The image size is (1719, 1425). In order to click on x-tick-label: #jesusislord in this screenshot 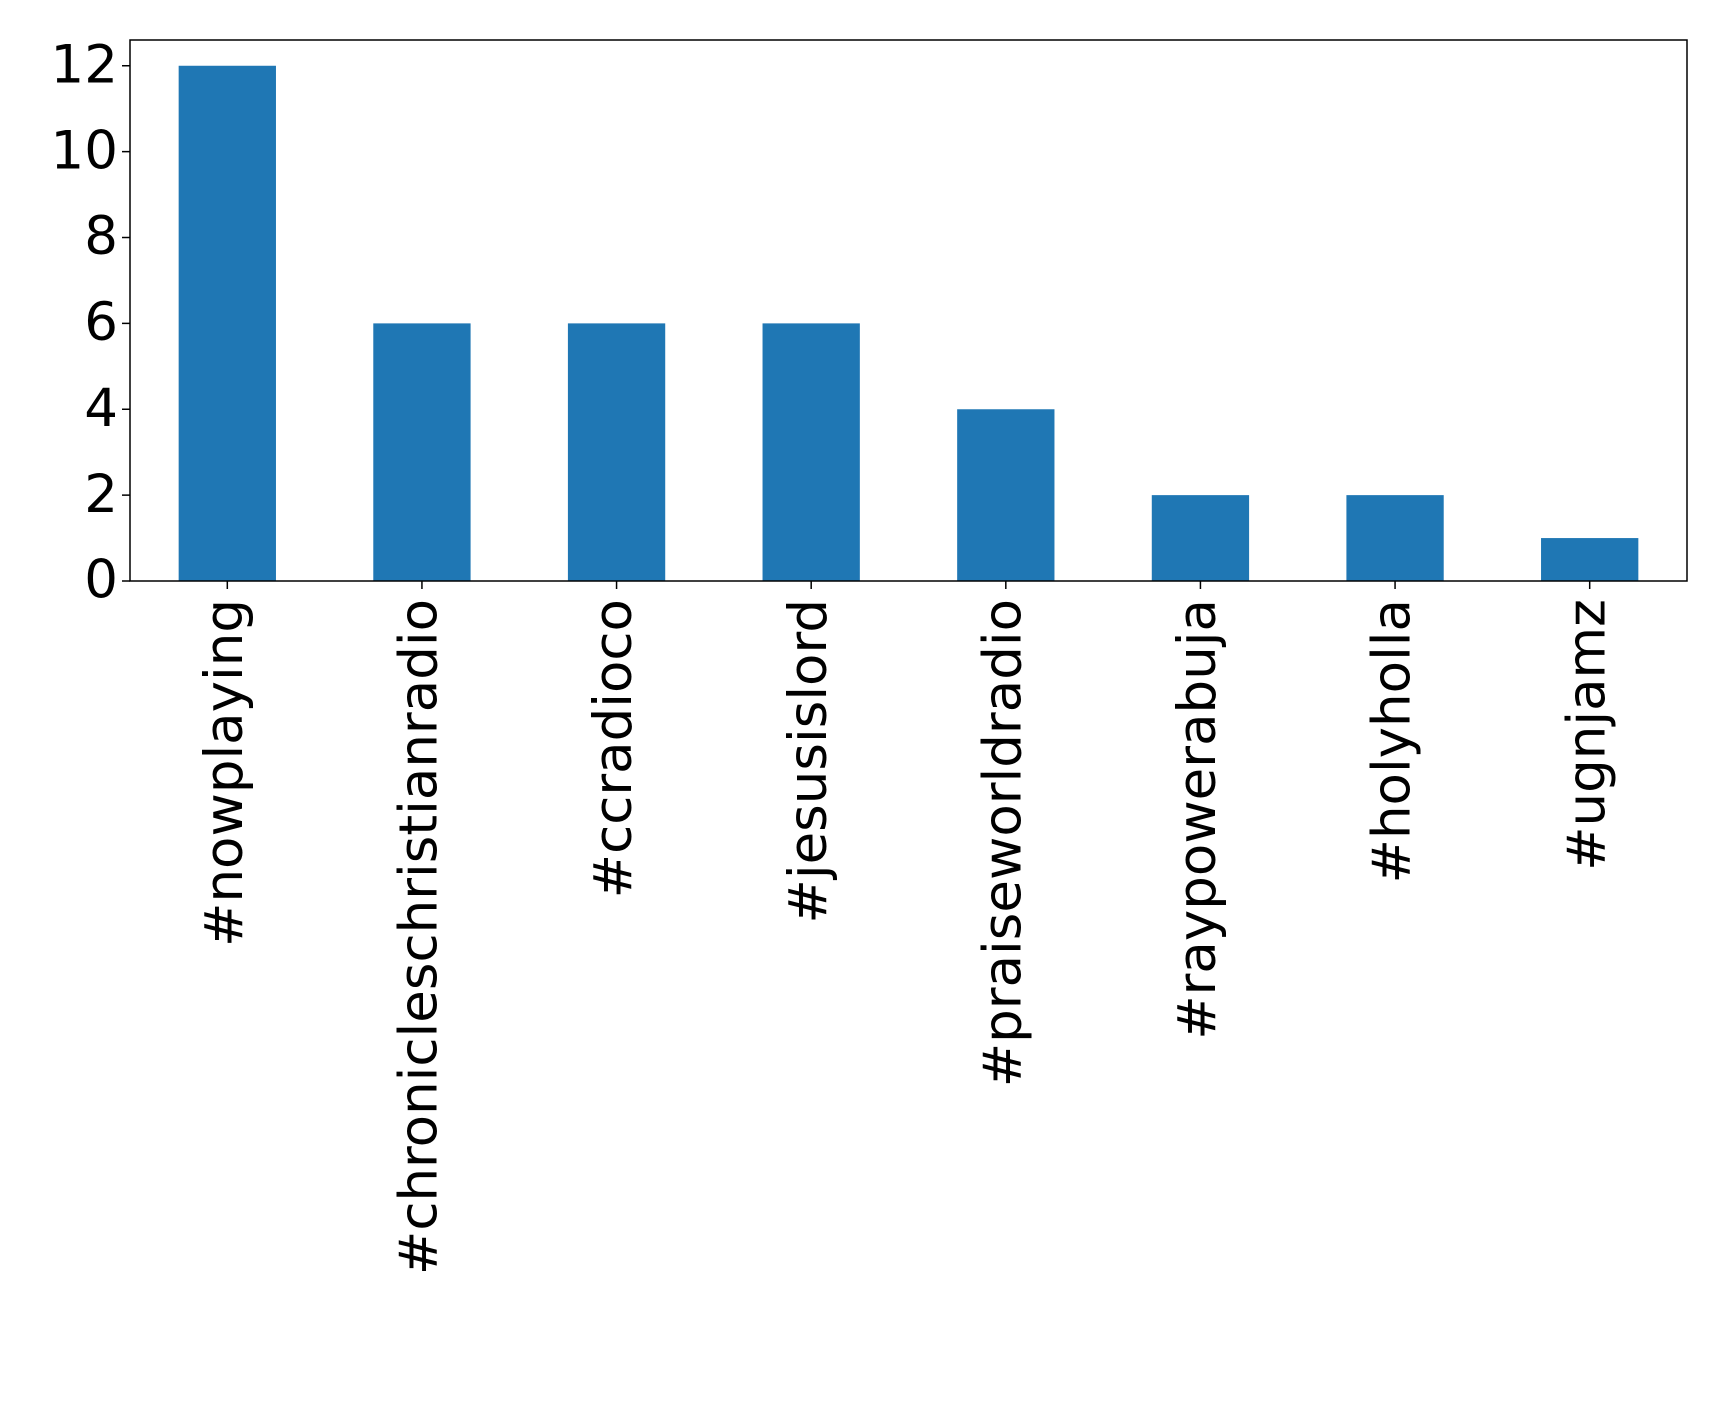, I will do `click(808, 761)`.